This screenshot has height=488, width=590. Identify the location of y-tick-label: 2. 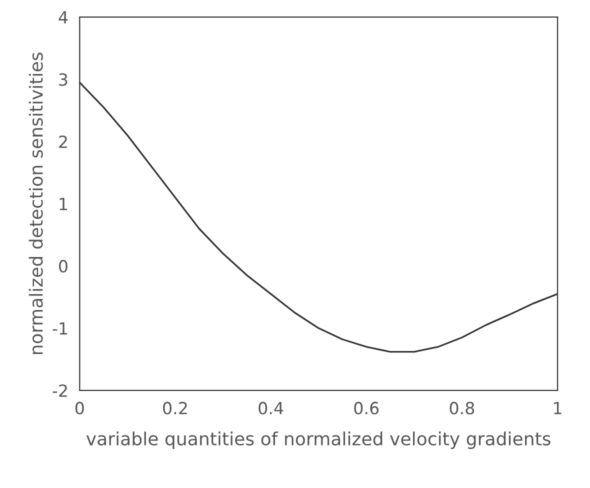
(63, 141).